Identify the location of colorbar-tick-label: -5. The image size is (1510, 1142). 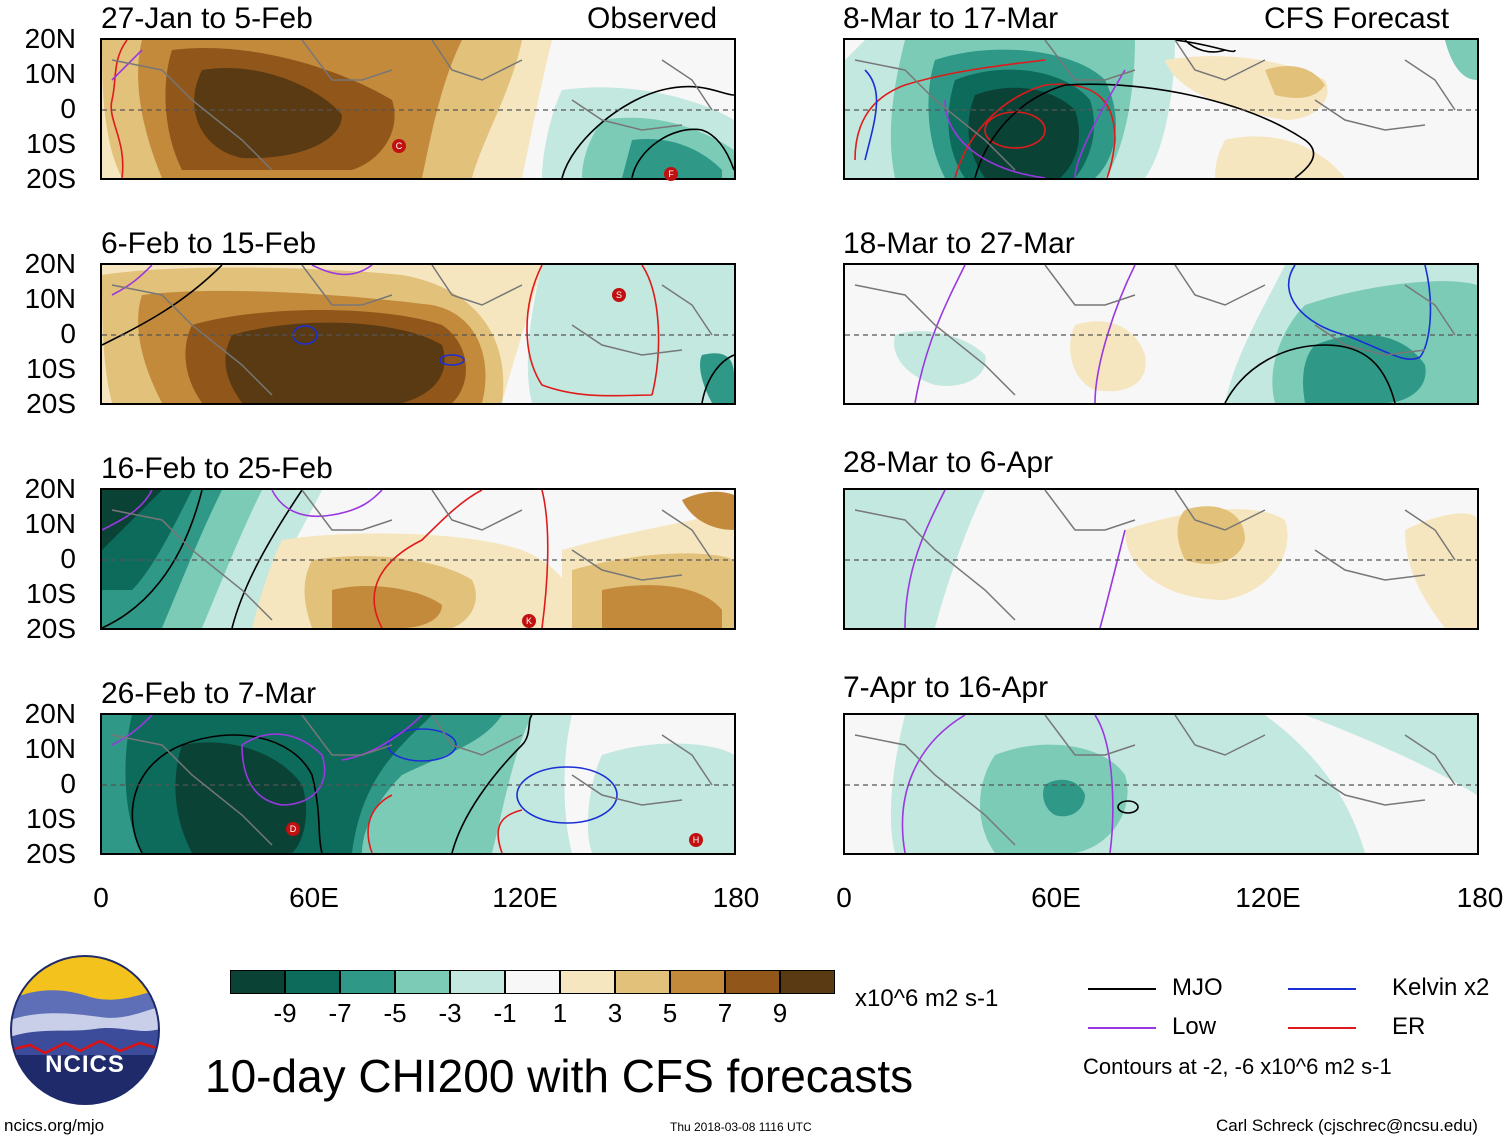
(395, 1013).